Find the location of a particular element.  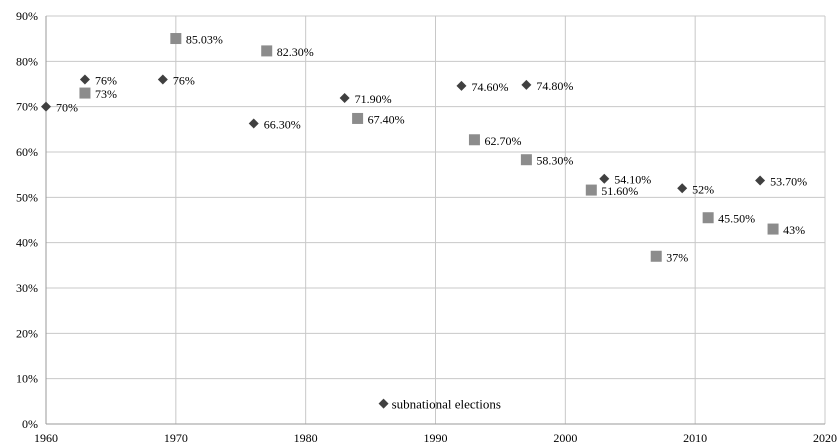

y-tick-label: 70% is located at coordinates (27, 107).